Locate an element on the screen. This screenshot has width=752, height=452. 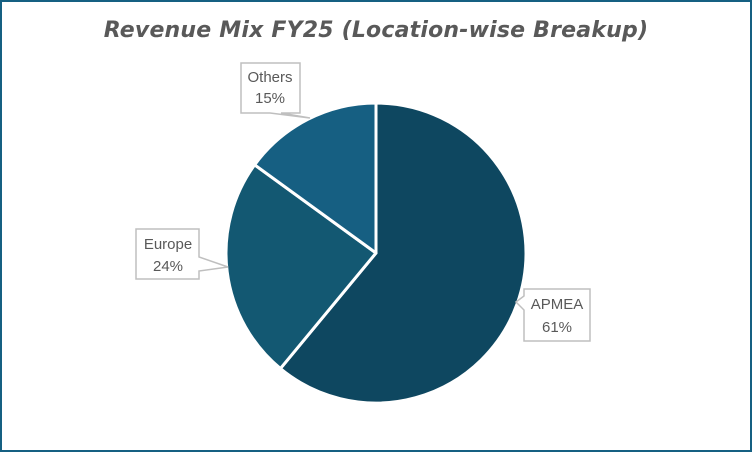
label-others-value: 15% is located at coordinates (270, 98).